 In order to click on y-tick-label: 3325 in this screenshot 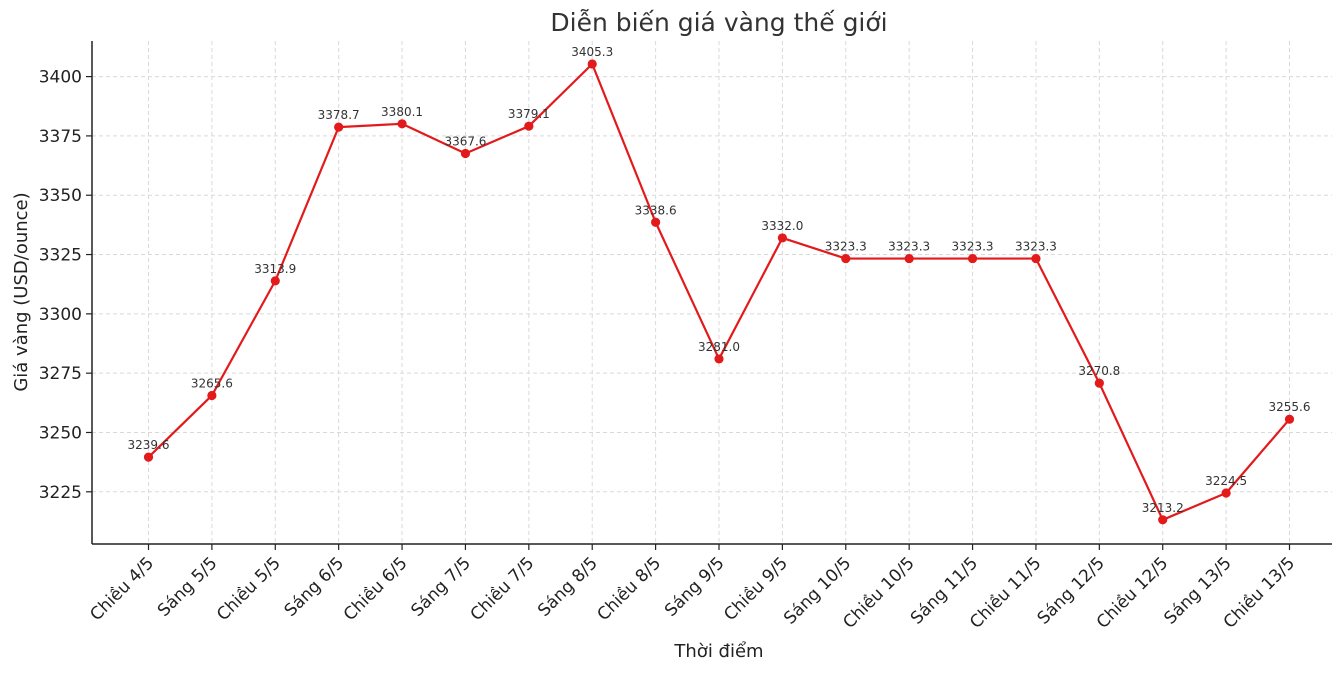, I will do `click(60, 256)`.